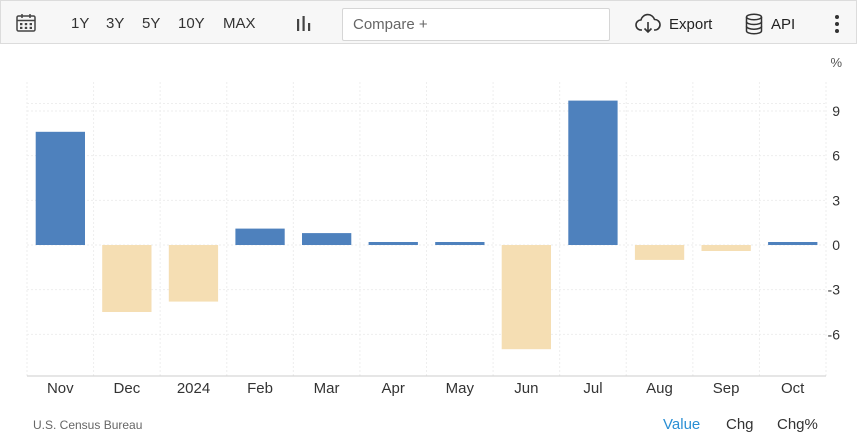  I want to click on bar-mar, so click(327, 239).